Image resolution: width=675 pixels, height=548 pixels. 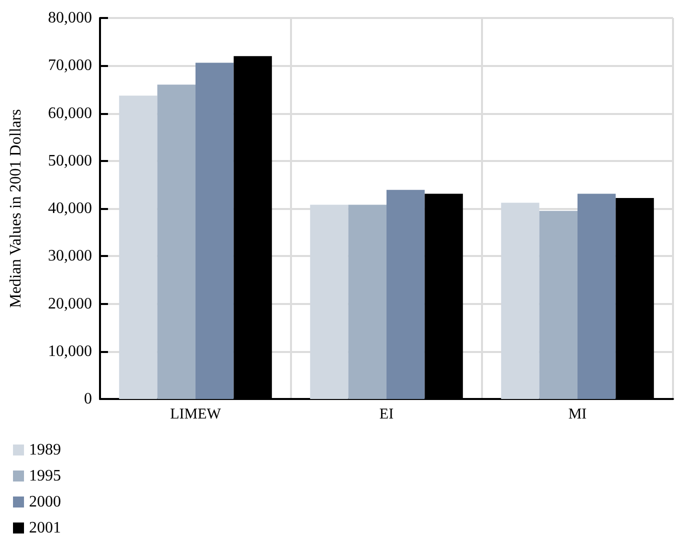 I want to click on y-tick-label: 50,000, so click(x=70, y=161).